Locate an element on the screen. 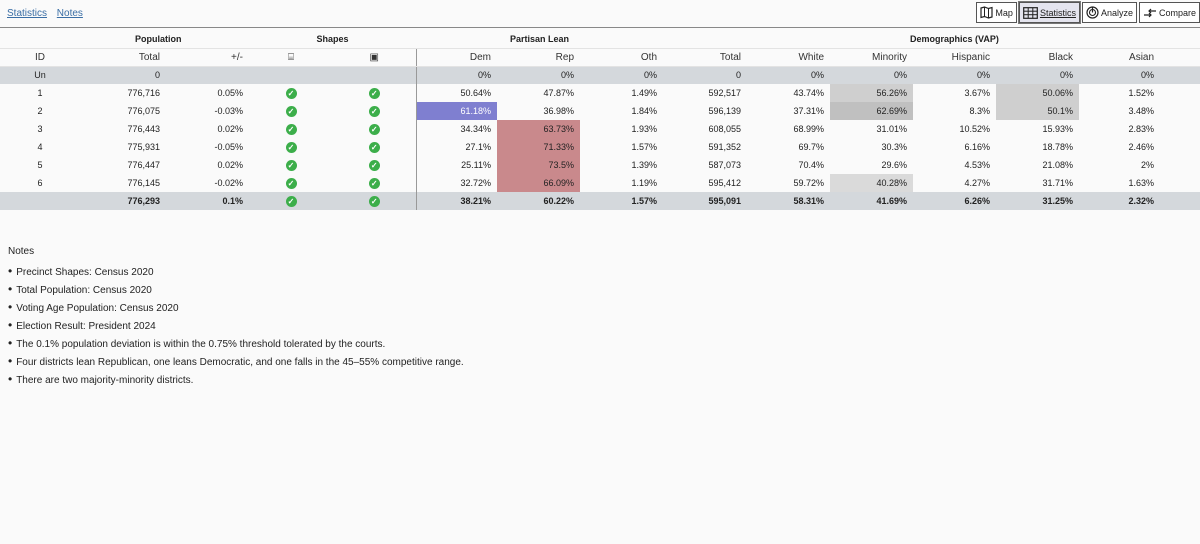  unassigned-white: 0% is located at coordinates (789, 75).